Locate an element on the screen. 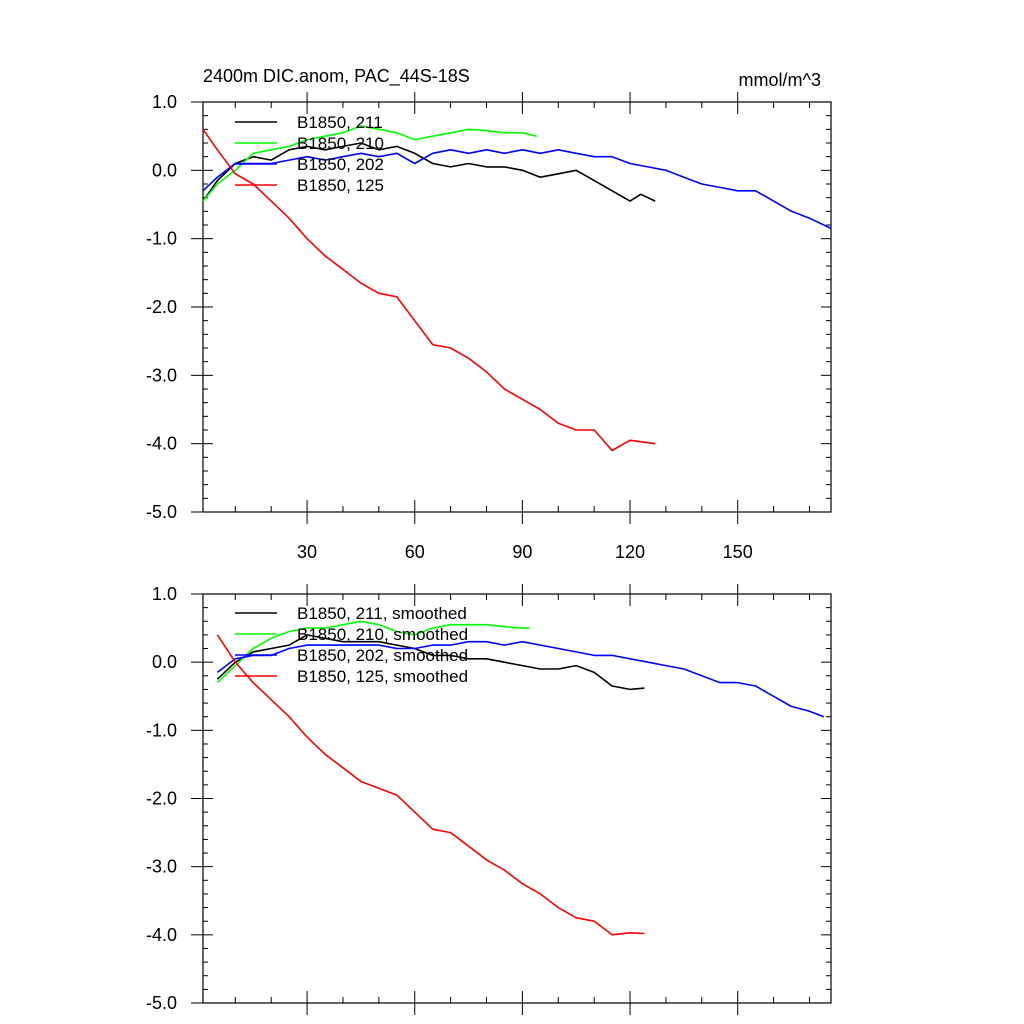 Image resolution: width=1024 pixels, height=1024 pixels. legend-label: B1850, 202, smoothed is located at coordinates (382, 655).